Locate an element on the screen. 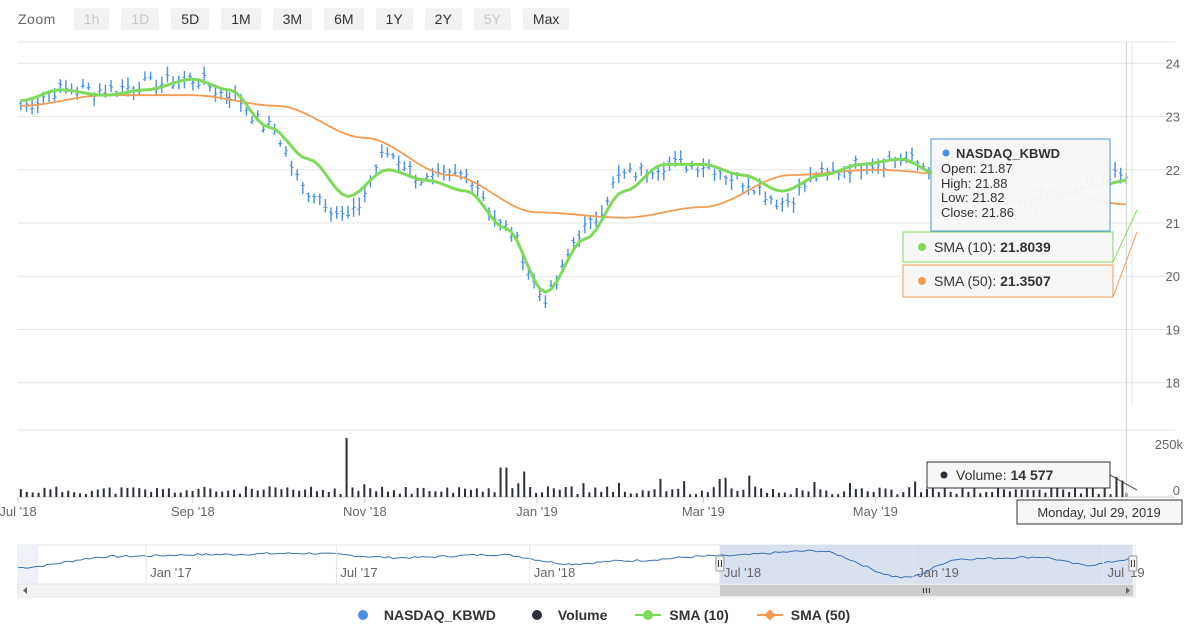 This screenshot has height=628, width=1200. scroll-left-icon is located at coordinates (25, 590).